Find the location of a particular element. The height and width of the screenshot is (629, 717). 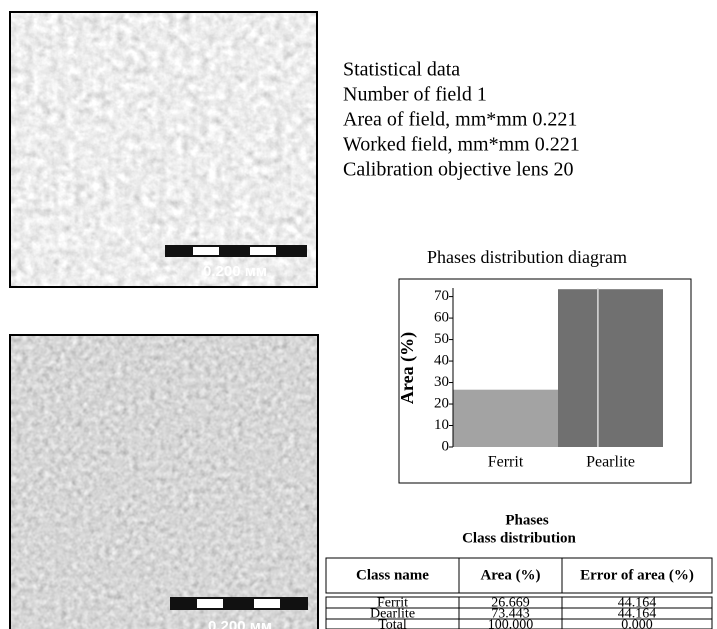

x-tick-label: Pearlite is located at coordinates (610, 462).